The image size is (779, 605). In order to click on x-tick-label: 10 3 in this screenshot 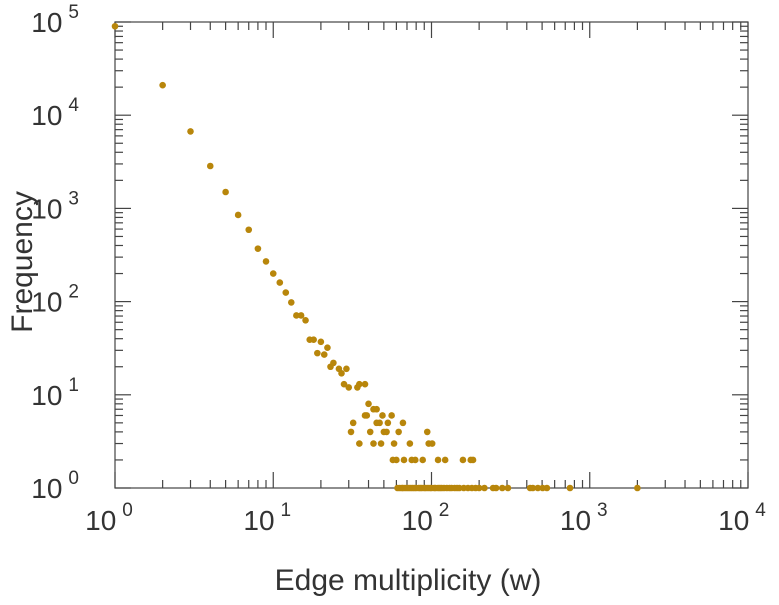, I will do `click(584, 518)`.